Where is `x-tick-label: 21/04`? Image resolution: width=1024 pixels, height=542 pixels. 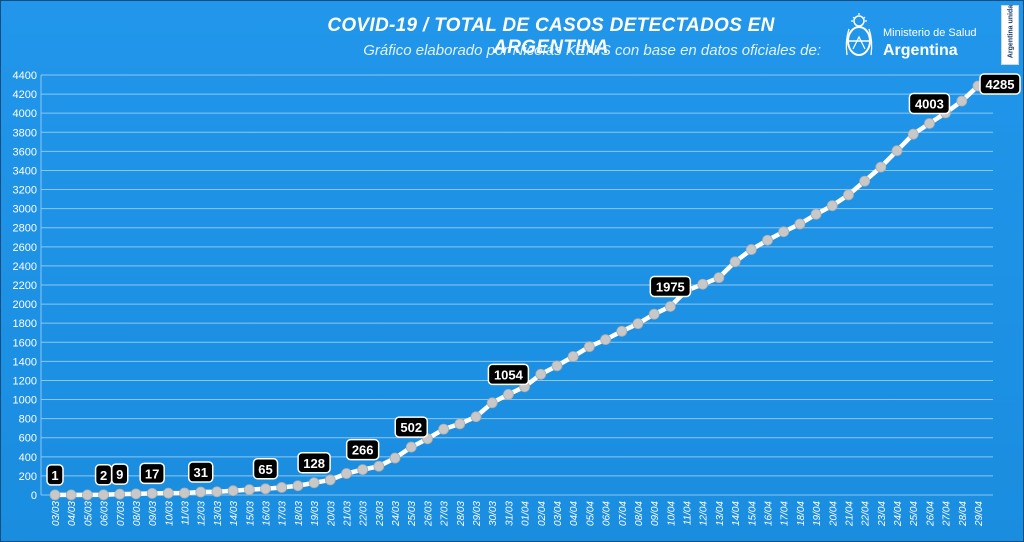
x-tick-label: 21/04 is located at coordinates (849, 514).